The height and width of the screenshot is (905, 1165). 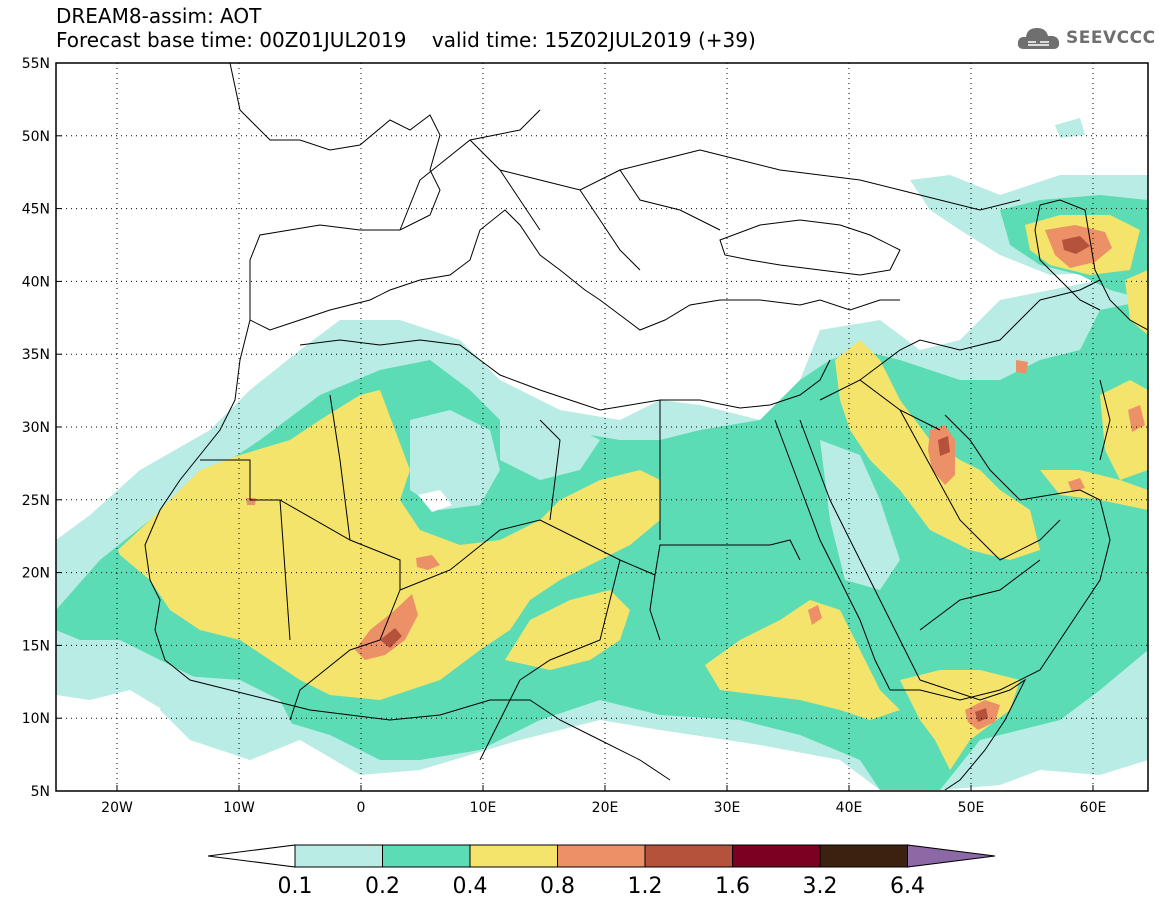 What do you see at coordinates (849, 808) in the screenshot?
I see `lon-label: 40E` at bounding box center [849, 808].